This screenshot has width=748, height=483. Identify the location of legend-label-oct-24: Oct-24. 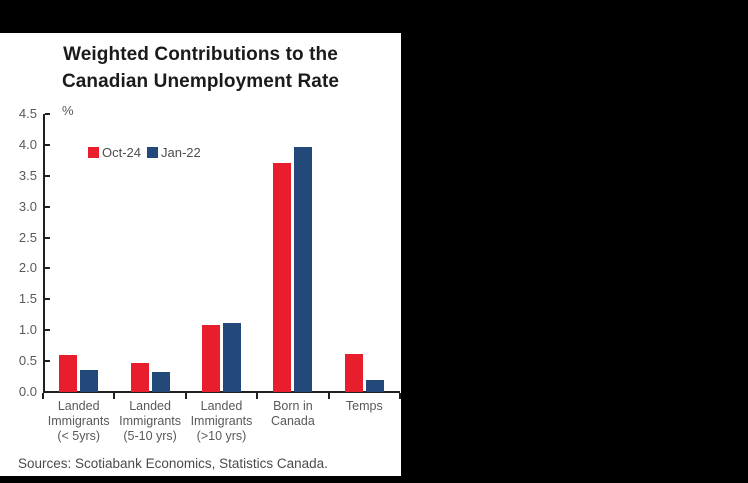
(122, 152).